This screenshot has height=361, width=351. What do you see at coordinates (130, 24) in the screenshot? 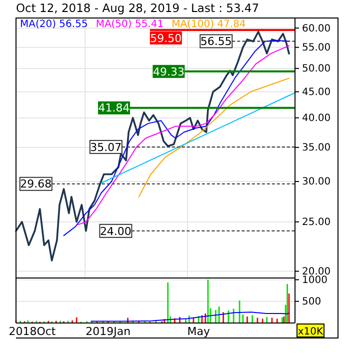
I see `text: MA(50) 55.41` at bounding box center [130, 24].